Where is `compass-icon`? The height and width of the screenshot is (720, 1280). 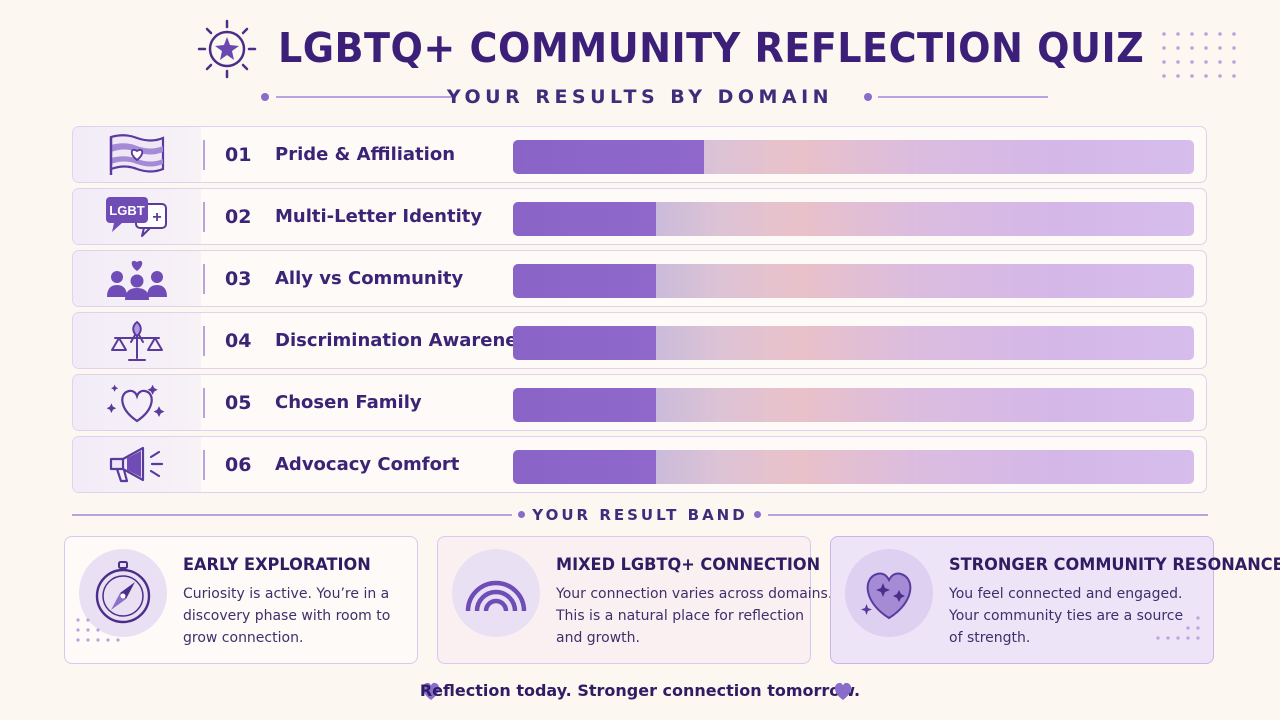 compass-icon is located at coordinates (123, 592).